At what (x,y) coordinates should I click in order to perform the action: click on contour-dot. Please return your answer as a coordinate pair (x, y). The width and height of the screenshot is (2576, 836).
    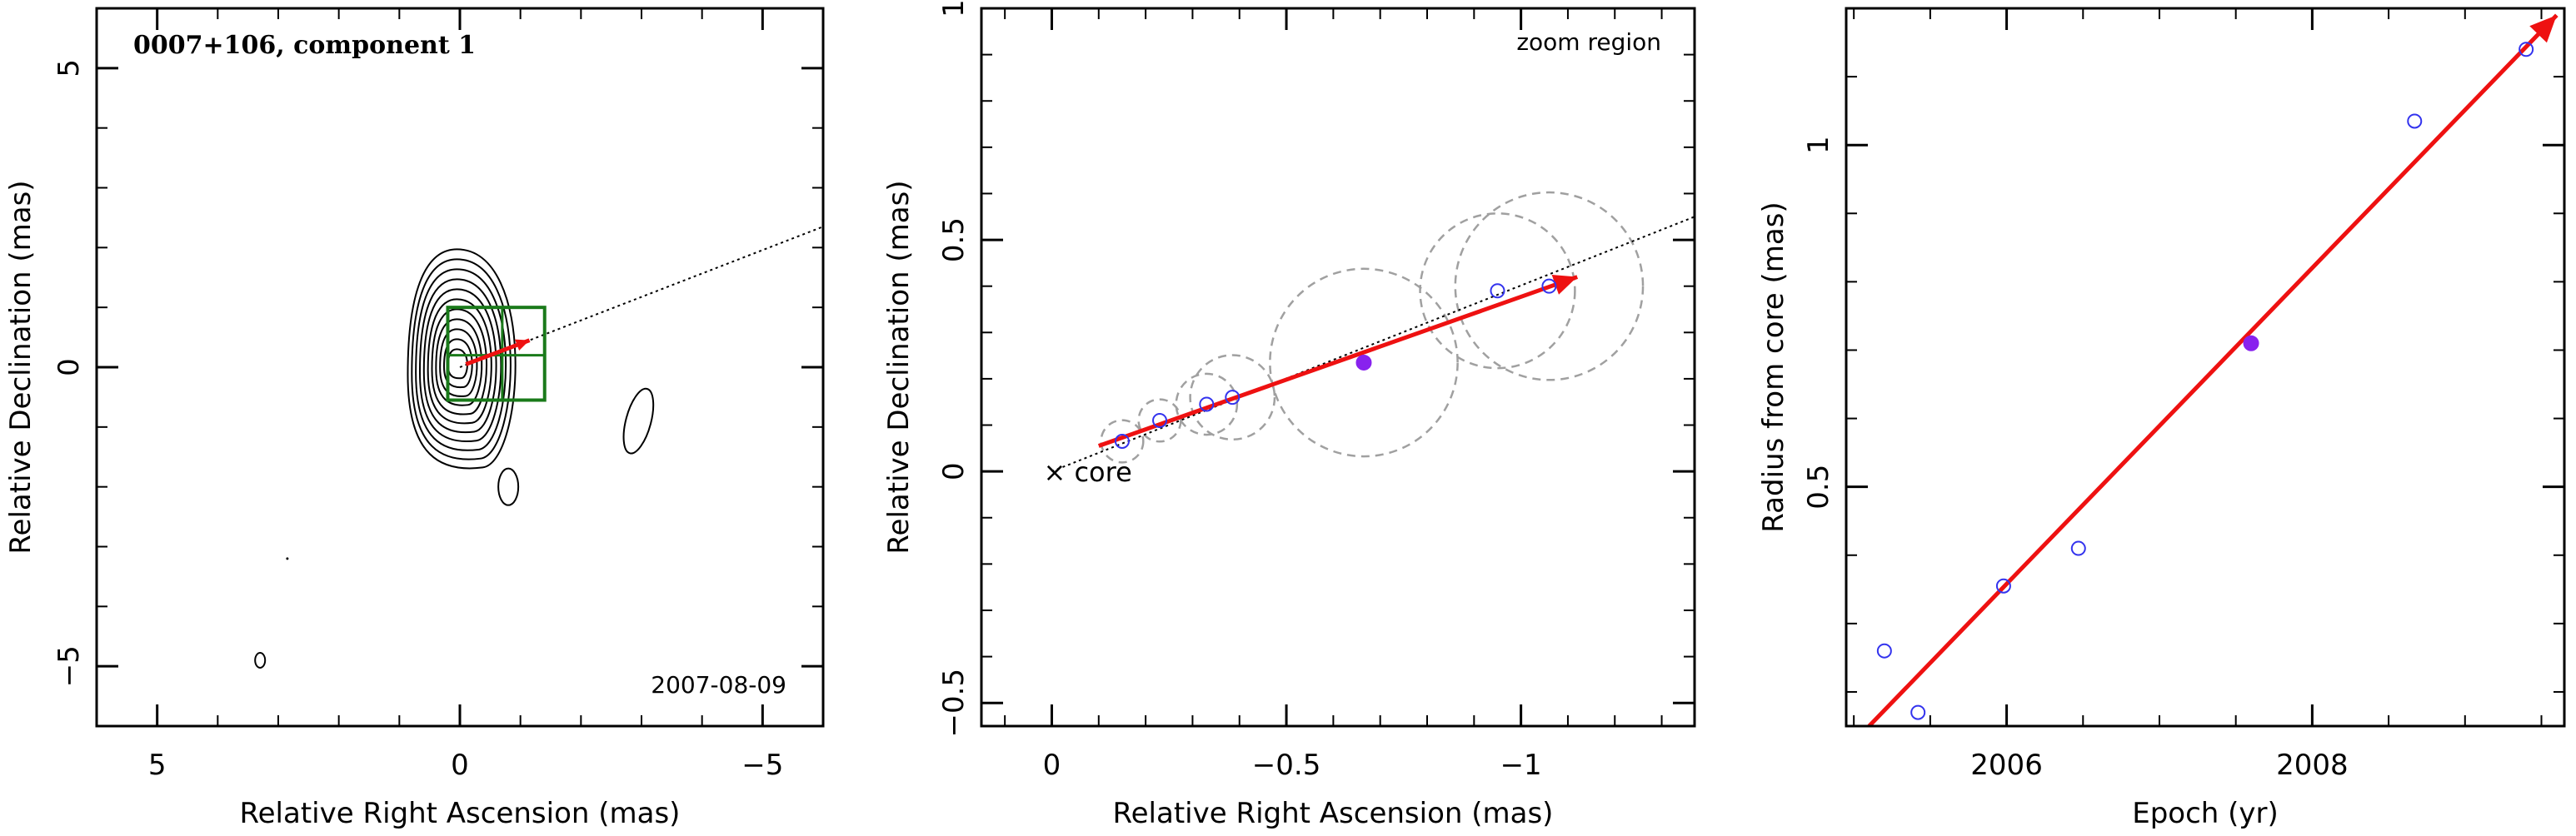
    Looking at the image, I should click on (287, 558).